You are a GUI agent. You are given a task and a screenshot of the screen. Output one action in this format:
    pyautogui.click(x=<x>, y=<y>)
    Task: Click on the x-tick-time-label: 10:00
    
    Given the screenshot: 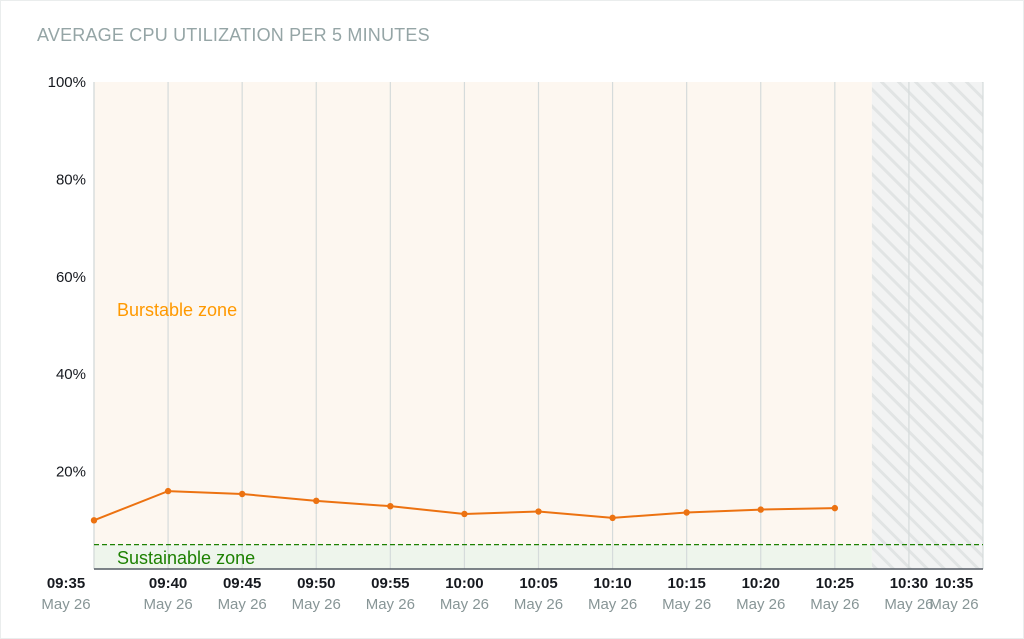 What is the action you would take?
    pyautogui.click(x=464, y=583)
    